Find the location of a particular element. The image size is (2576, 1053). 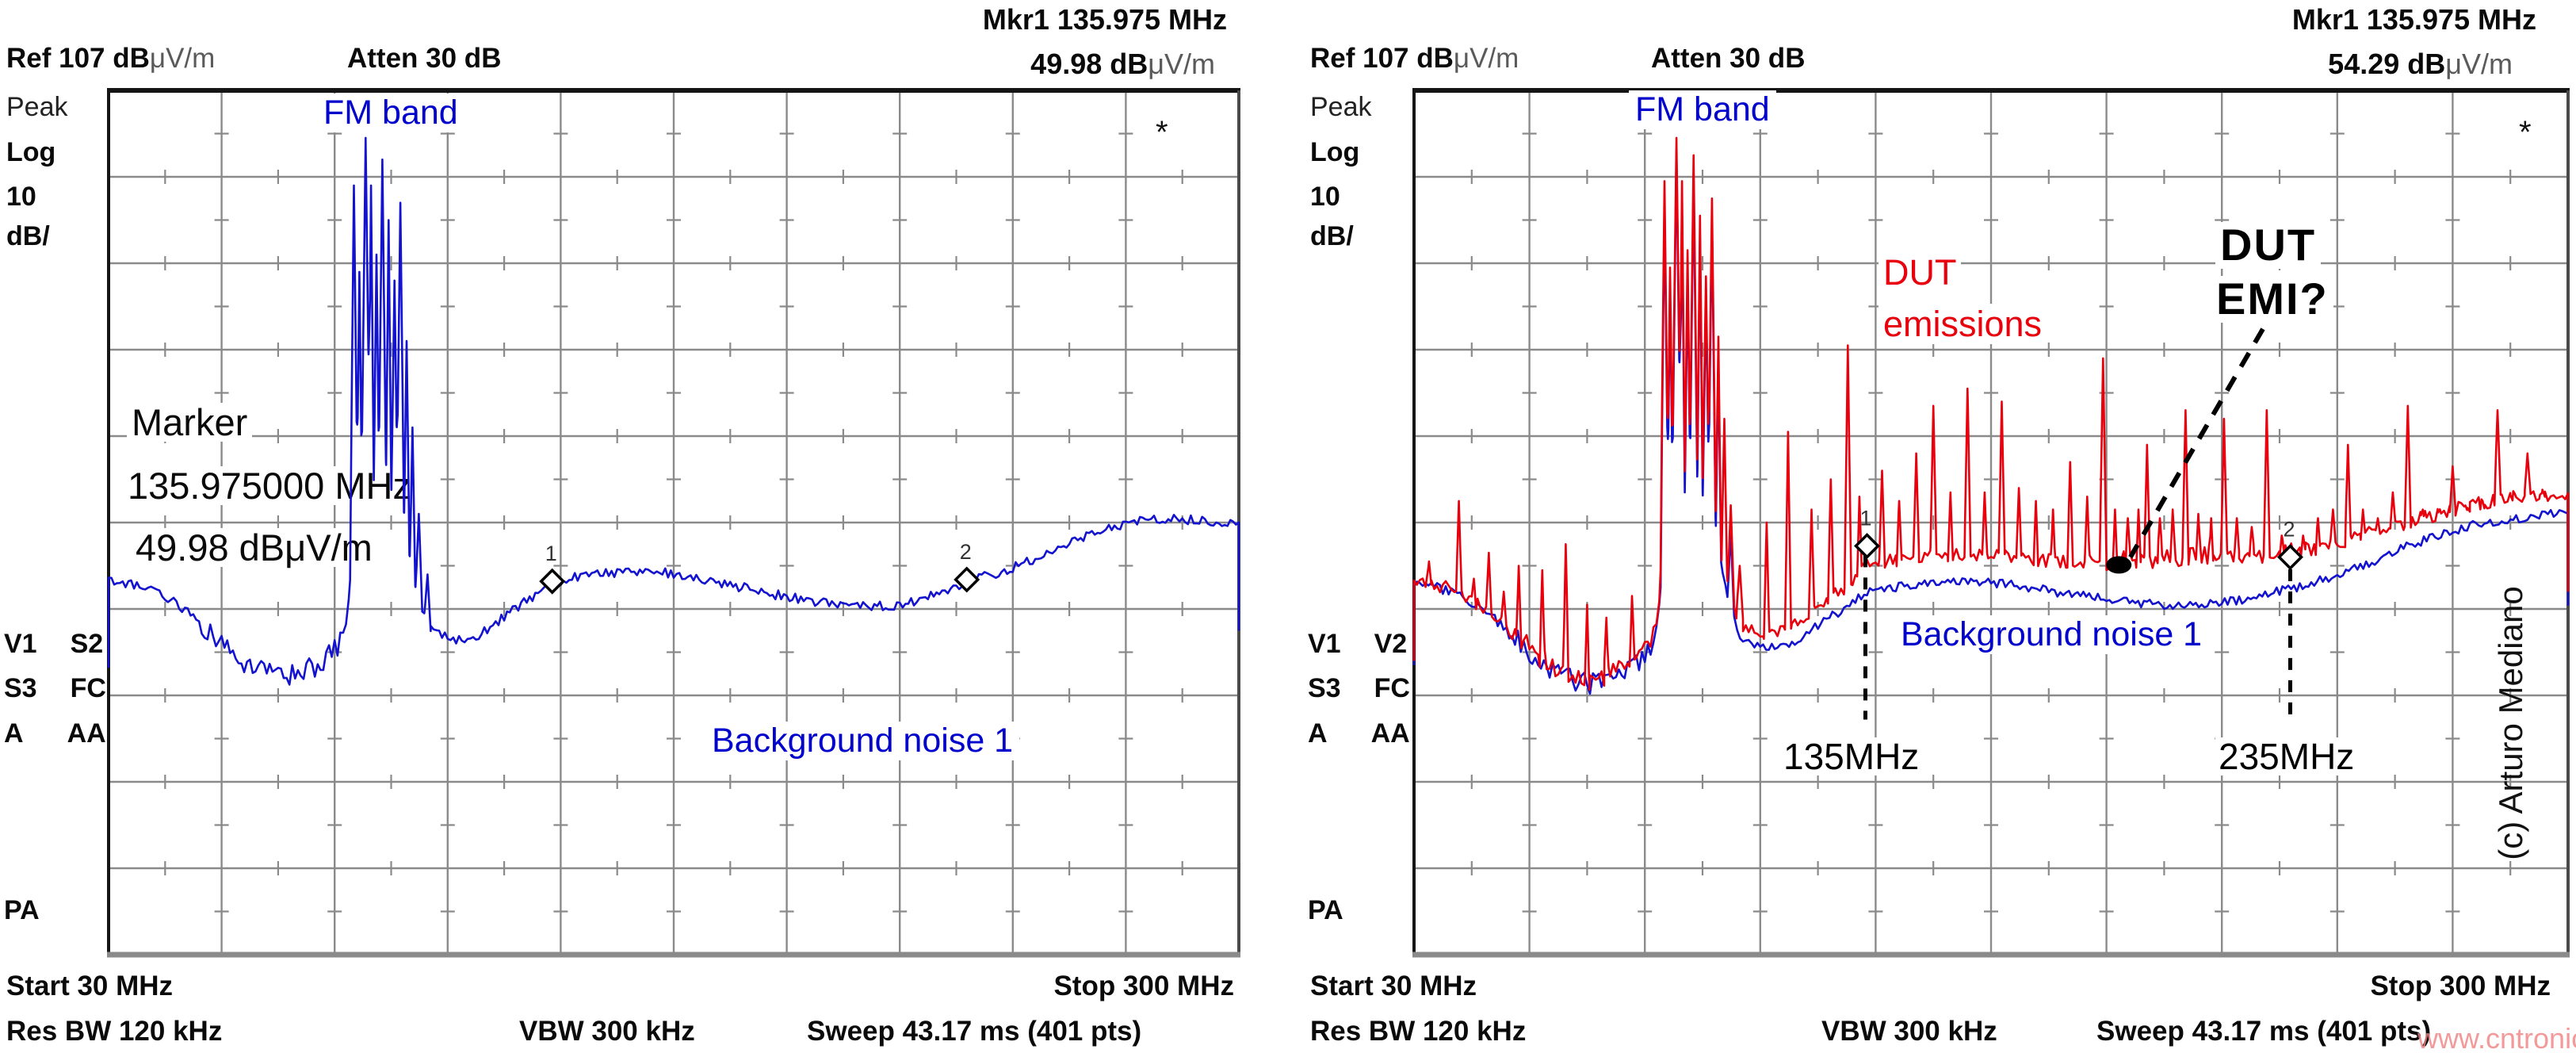

marker1-amplitude-value: 49.98 dB is located at coordinates (1089, 64).